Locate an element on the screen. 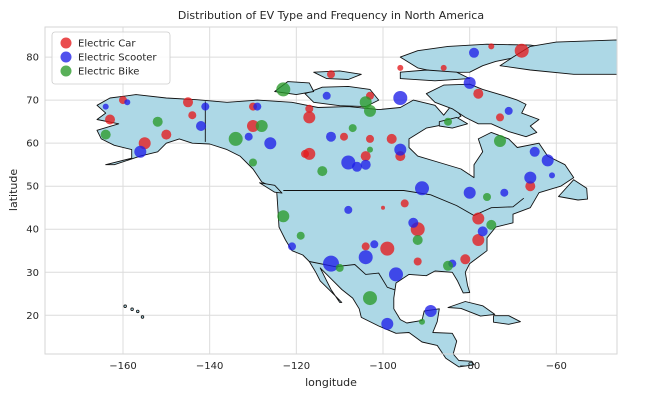 The height and width of the screenshot is (413, 646). land-melville-island is located at coordinates (337, 75).